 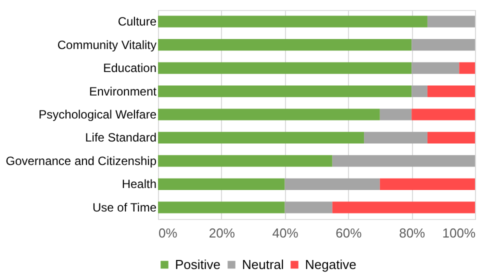 I want to click on x-tick-label: 100%, so click(x=459, y=233).